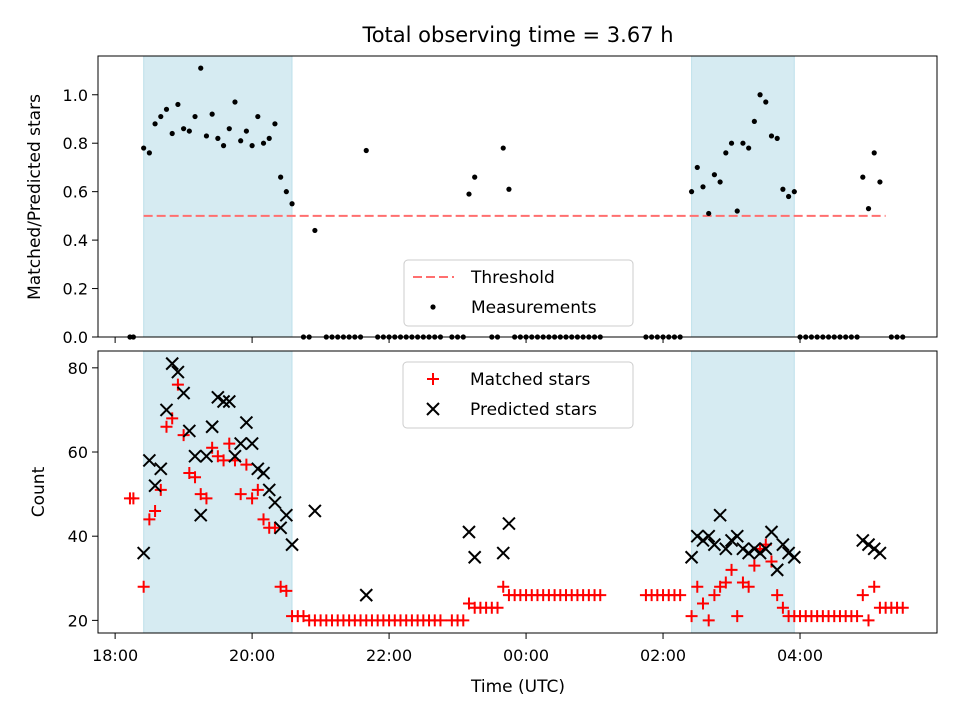  Describe the element at coordinates (78, 452) in the screenshot. I see `bottom-y-tick-label: 60` at that location.